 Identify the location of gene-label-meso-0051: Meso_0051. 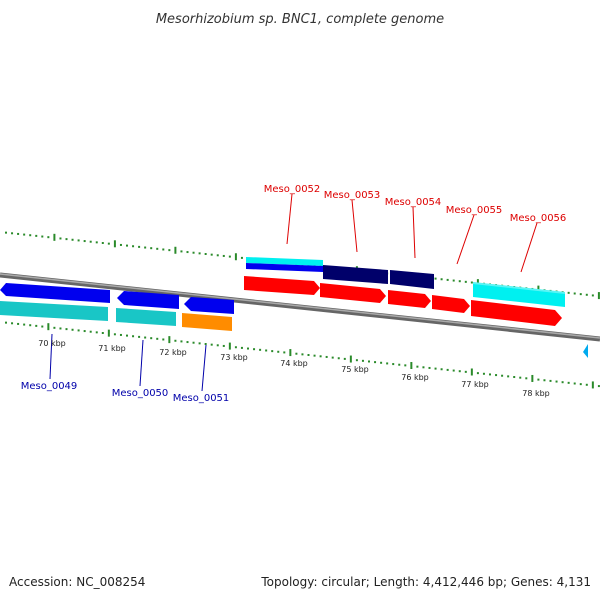
(201, 398).